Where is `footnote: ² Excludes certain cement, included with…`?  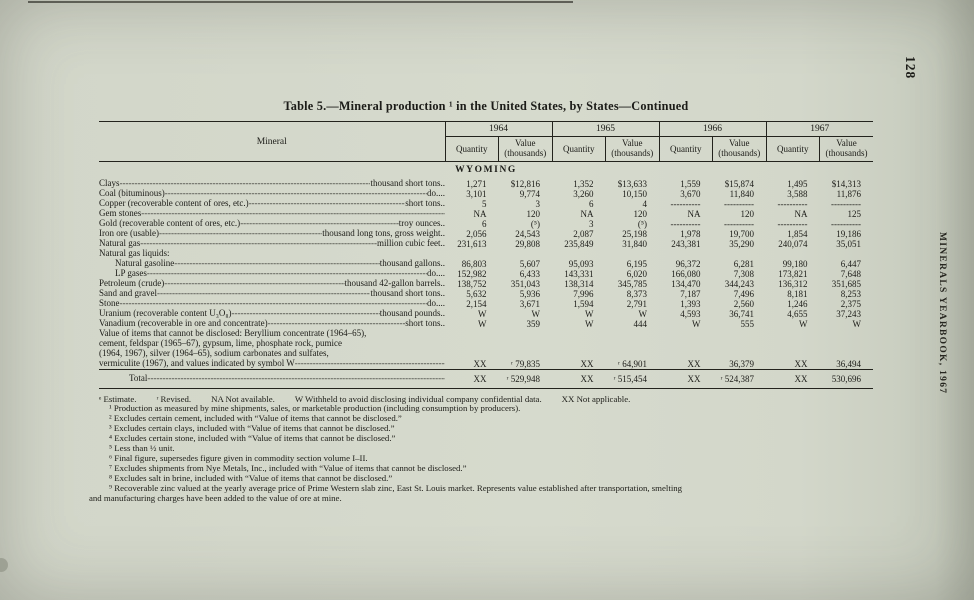 footnote: ² Excludes certain cement, included with… is located at coordinates (255, 418).